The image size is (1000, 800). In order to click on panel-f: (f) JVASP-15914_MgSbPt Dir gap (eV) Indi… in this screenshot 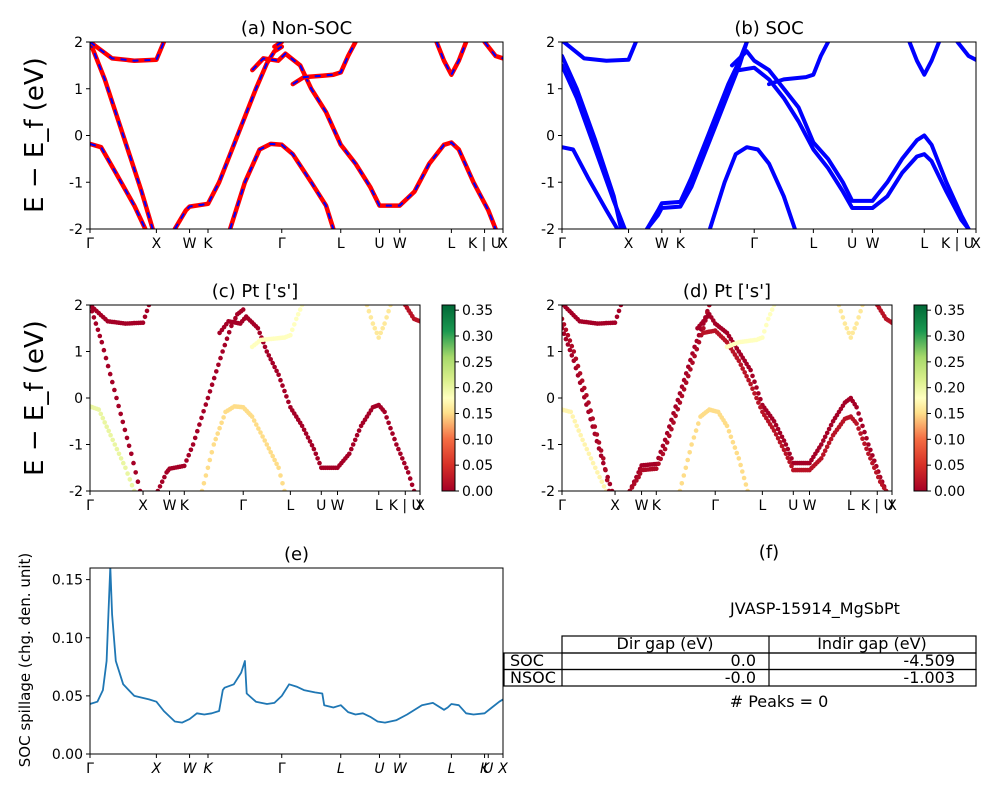, I will do `click(740, 626)`.